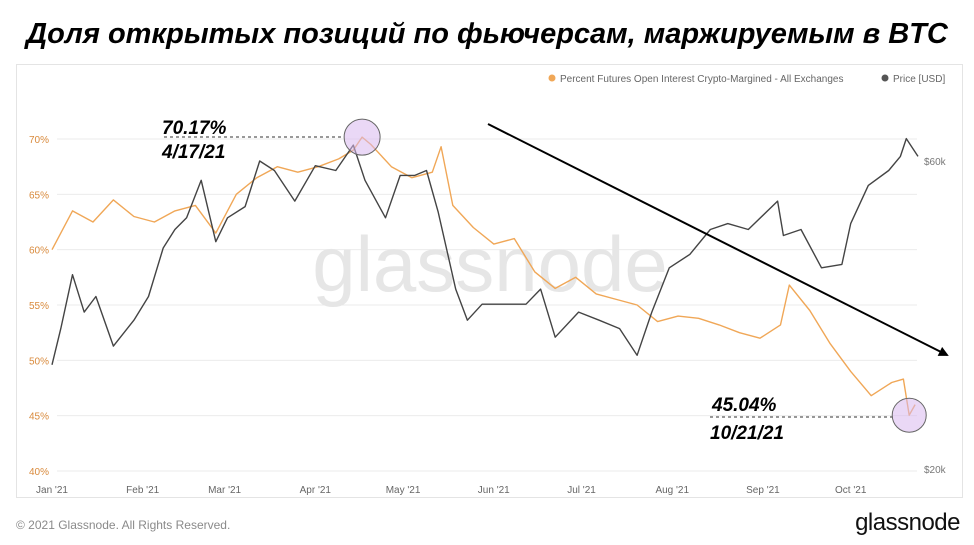 This screenshot has width=974, height=545. Describe the element at coordinates (919, 79) in the screenshot. I see `legend-label-price: Price [USD]` at that location.